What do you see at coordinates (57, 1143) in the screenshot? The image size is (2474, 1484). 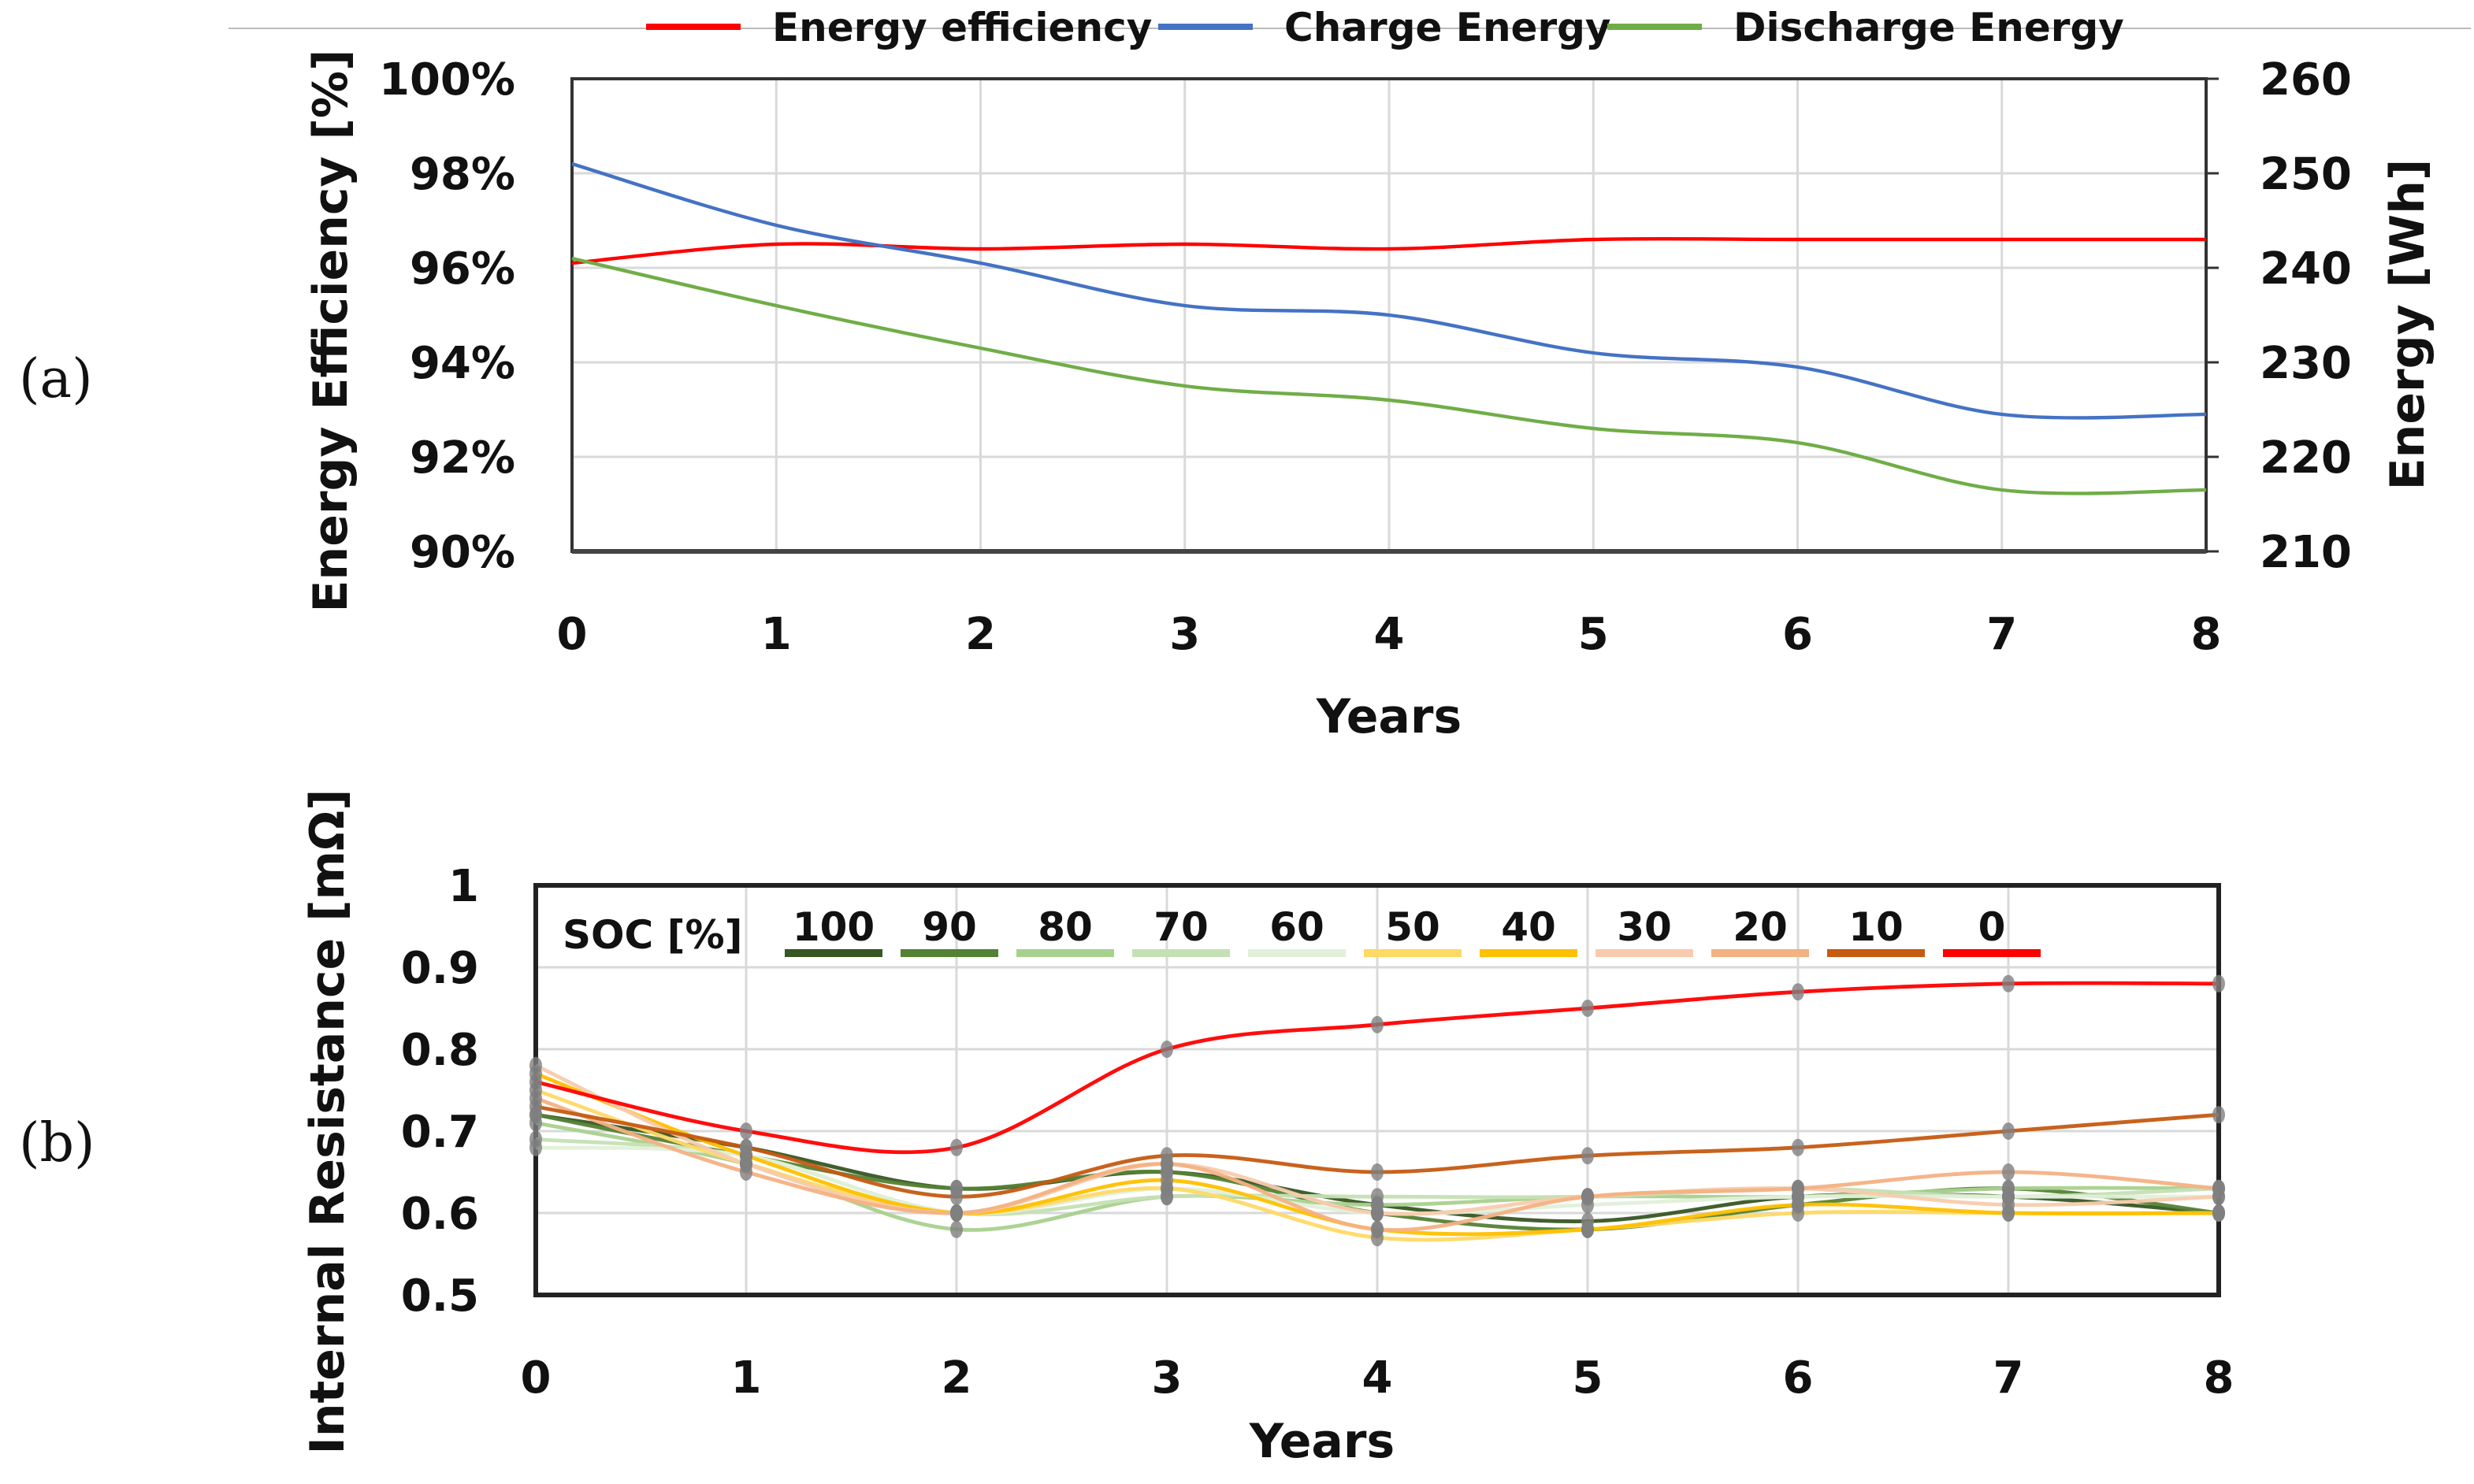 I see `panel-label-b: (b)` at bounding box center [57, 1143].